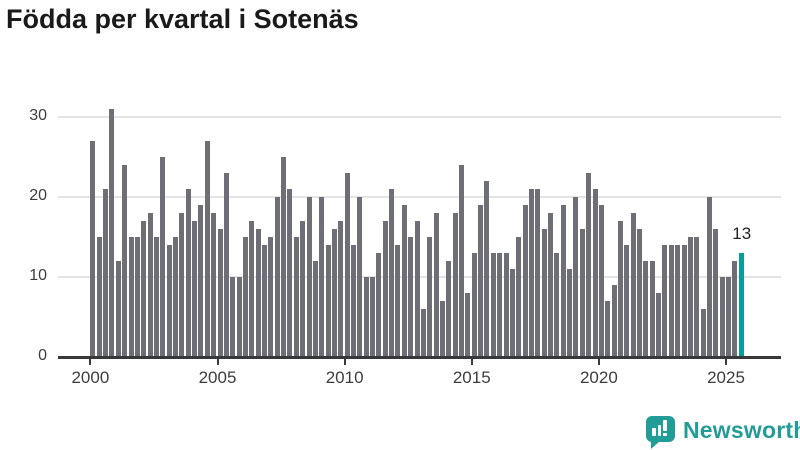 Image resolution: width=800 pixels, height=450 pixels. I want to click on bar-2000-q4, so click(112, 233).